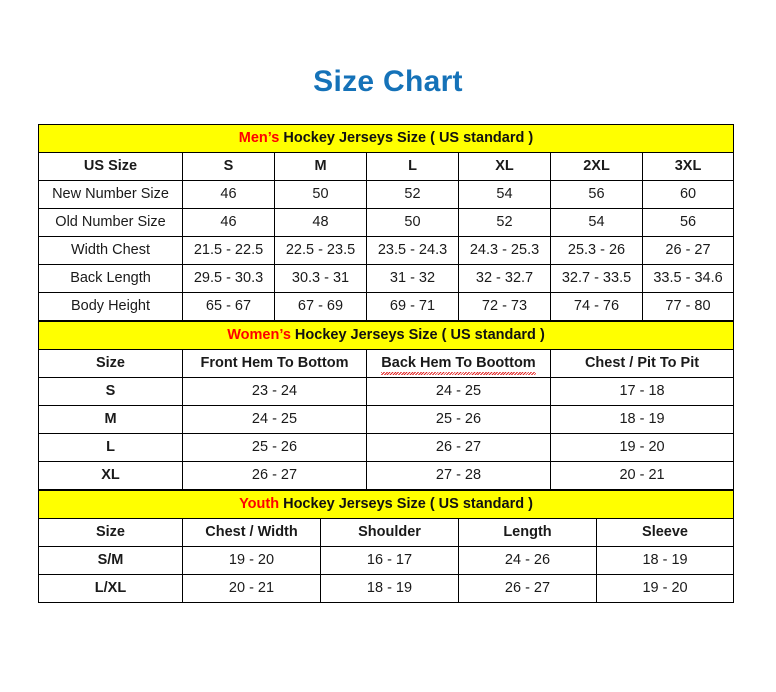 This screenshot has width=776, height=692. I want to click on youth-row-label: S/M, so click(110, 560).